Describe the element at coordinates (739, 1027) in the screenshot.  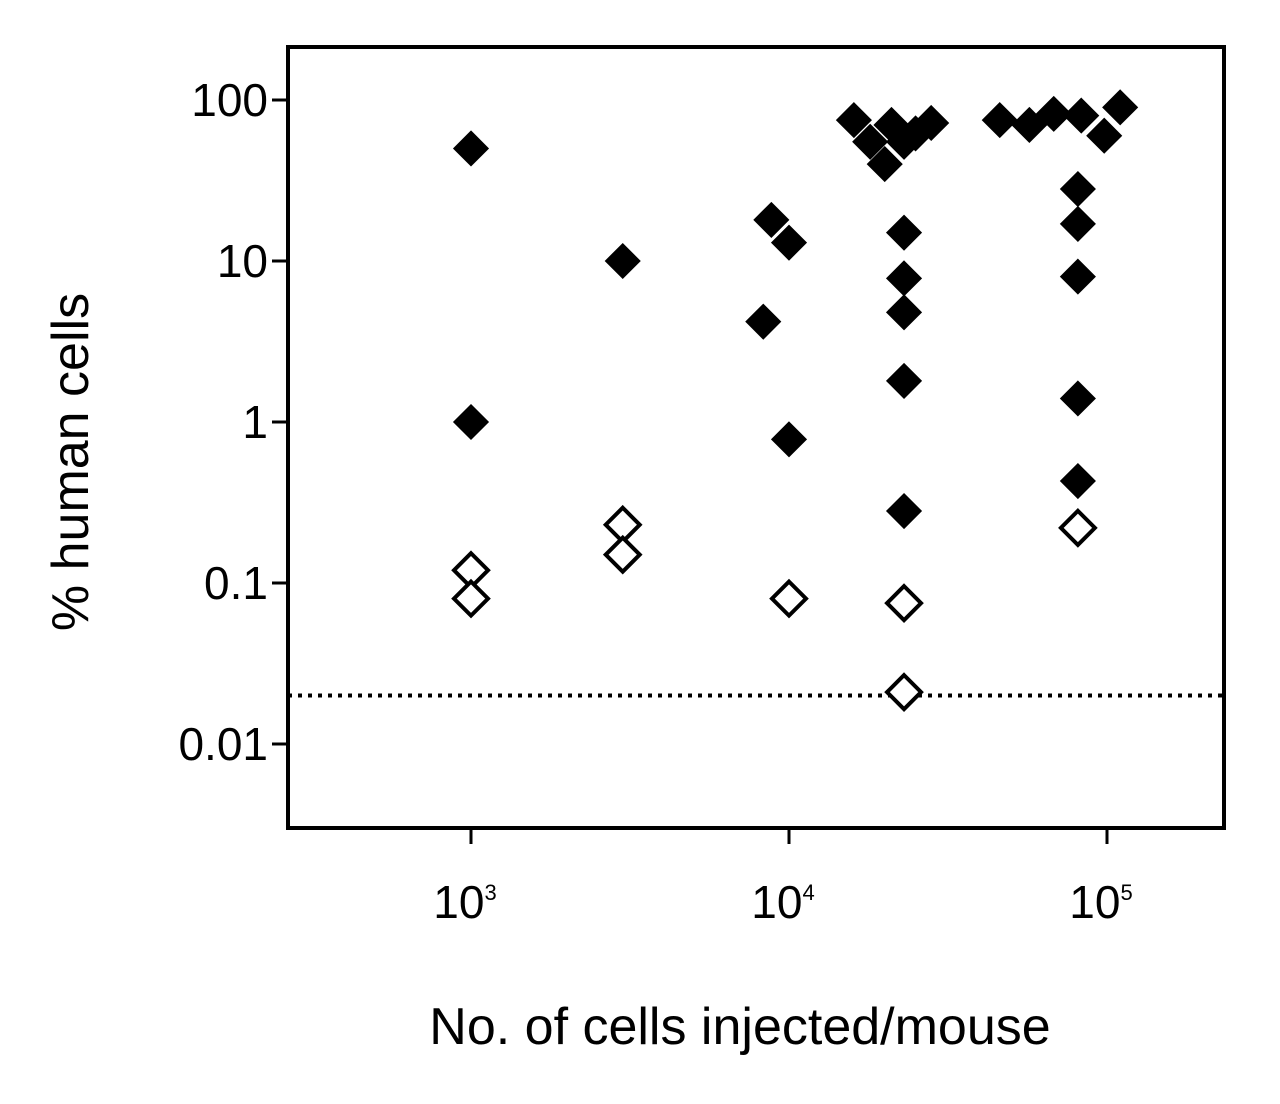
I see `x-axis-title: No. of cells injected/mouse` at that location.